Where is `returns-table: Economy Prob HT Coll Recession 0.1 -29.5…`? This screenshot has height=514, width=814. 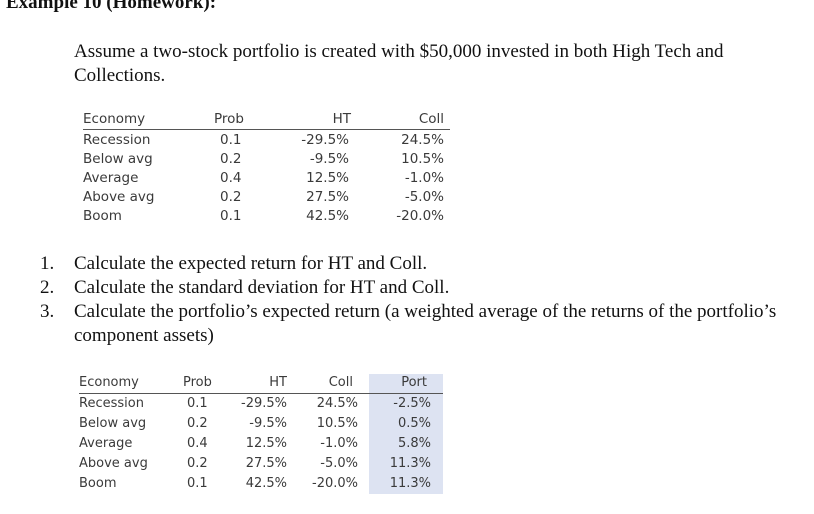 returns-table: Economy Prob HT Coll Recession 0.1 -29.5… is located at coordinates (268, 171).